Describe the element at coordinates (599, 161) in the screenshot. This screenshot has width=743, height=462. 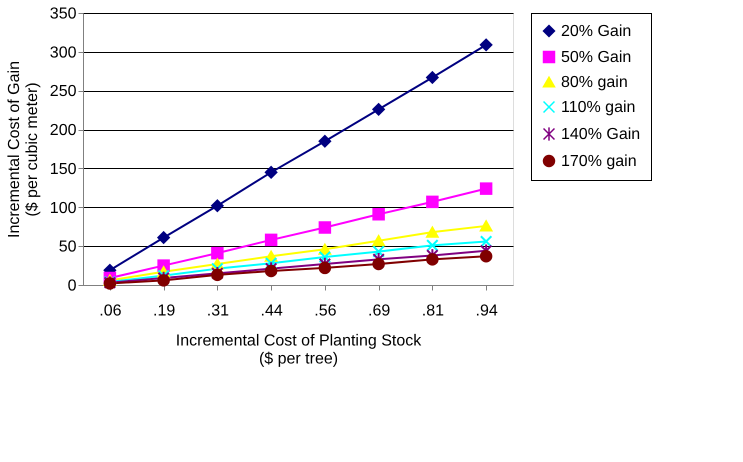
I see `legend-label: 170% gain` at that location.